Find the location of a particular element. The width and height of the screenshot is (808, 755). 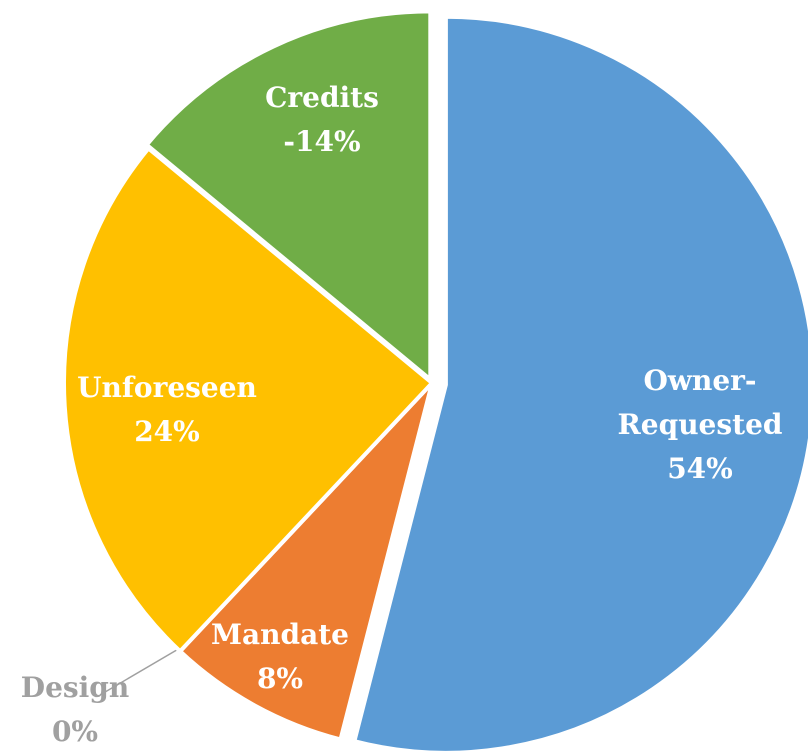

data-label: Unforeseen 24% is located at coordinates (167, 410).